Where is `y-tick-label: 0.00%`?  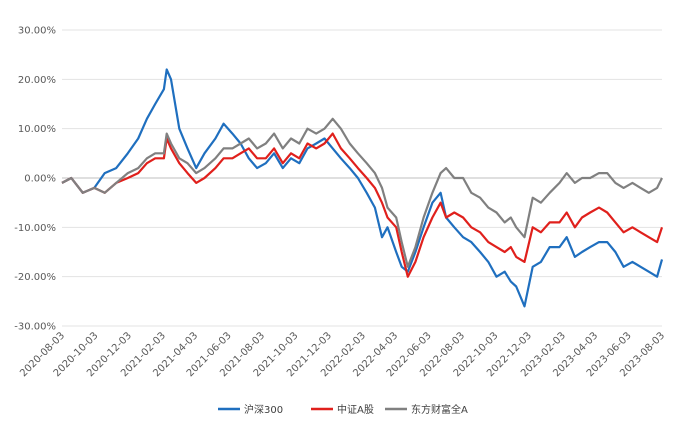 y-tick-label: 0.00% is located at coordinates (40, 179).